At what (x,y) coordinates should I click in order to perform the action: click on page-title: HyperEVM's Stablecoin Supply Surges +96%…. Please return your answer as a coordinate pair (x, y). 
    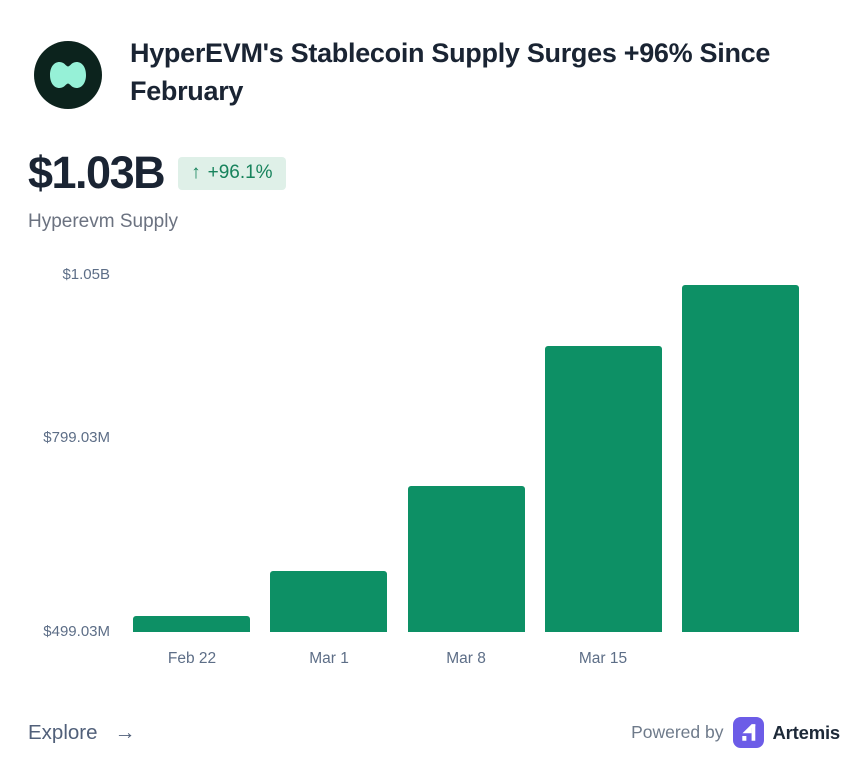
    Looking at the image, I should click on (450, 72).